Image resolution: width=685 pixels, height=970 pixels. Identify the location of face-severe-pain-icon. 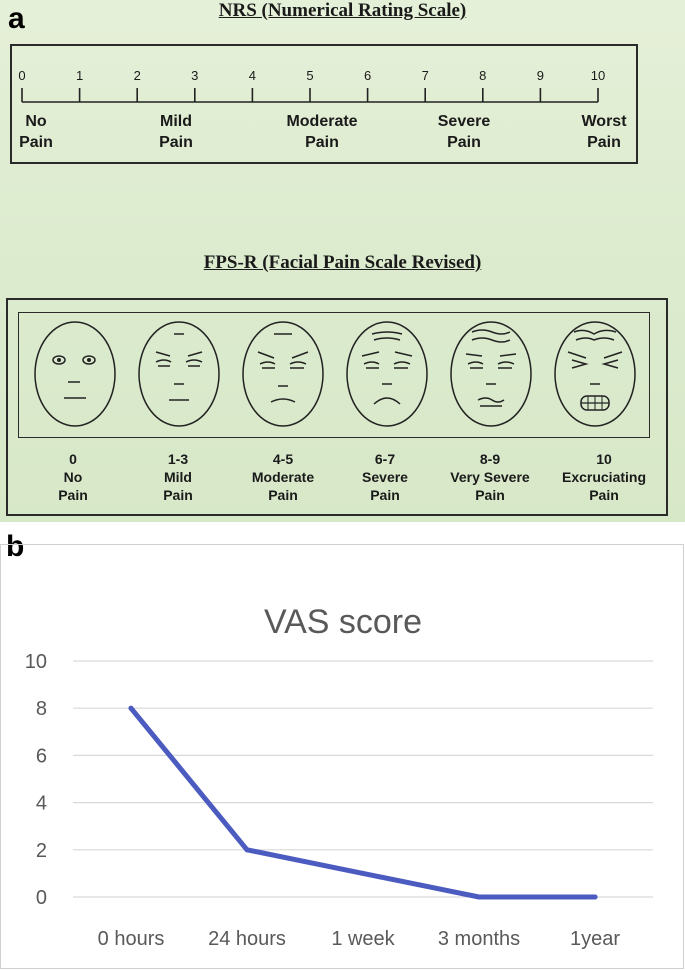
(387, 374).